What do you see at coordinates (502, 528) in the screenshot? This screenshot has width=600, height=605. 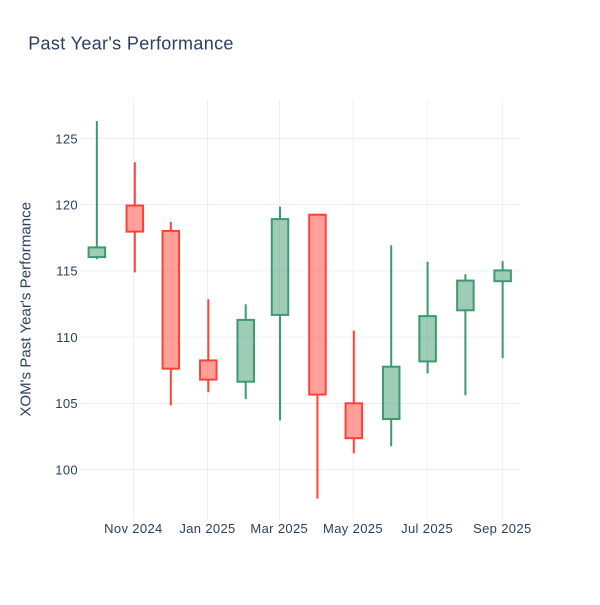 I see `svg-text: Sep 2025` at bounding box center [502, 528].